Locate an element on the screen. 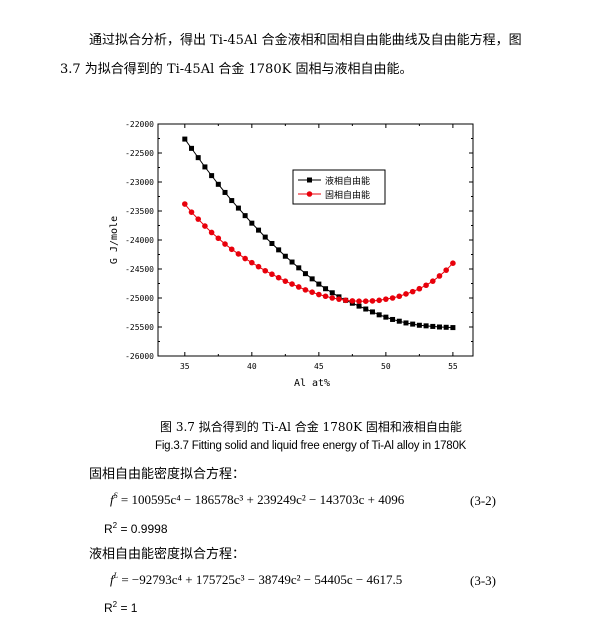 The height and width of the screenshot is (627, 593). liquid-equation-number: (3-3) is located at coordinates (483, 580).